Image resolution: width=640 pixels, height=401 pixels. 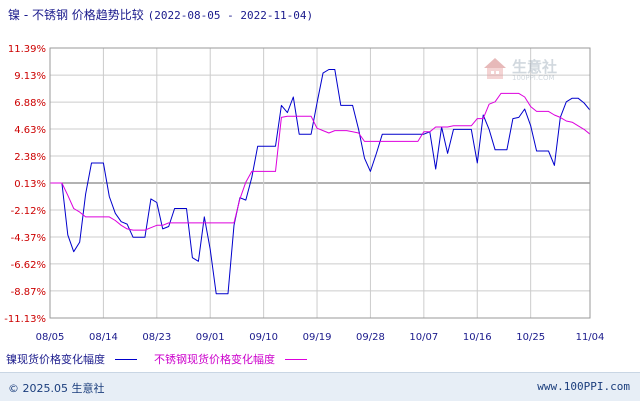 I want to click on y-tick-label: 11.39%, so click(x=27, y=49).